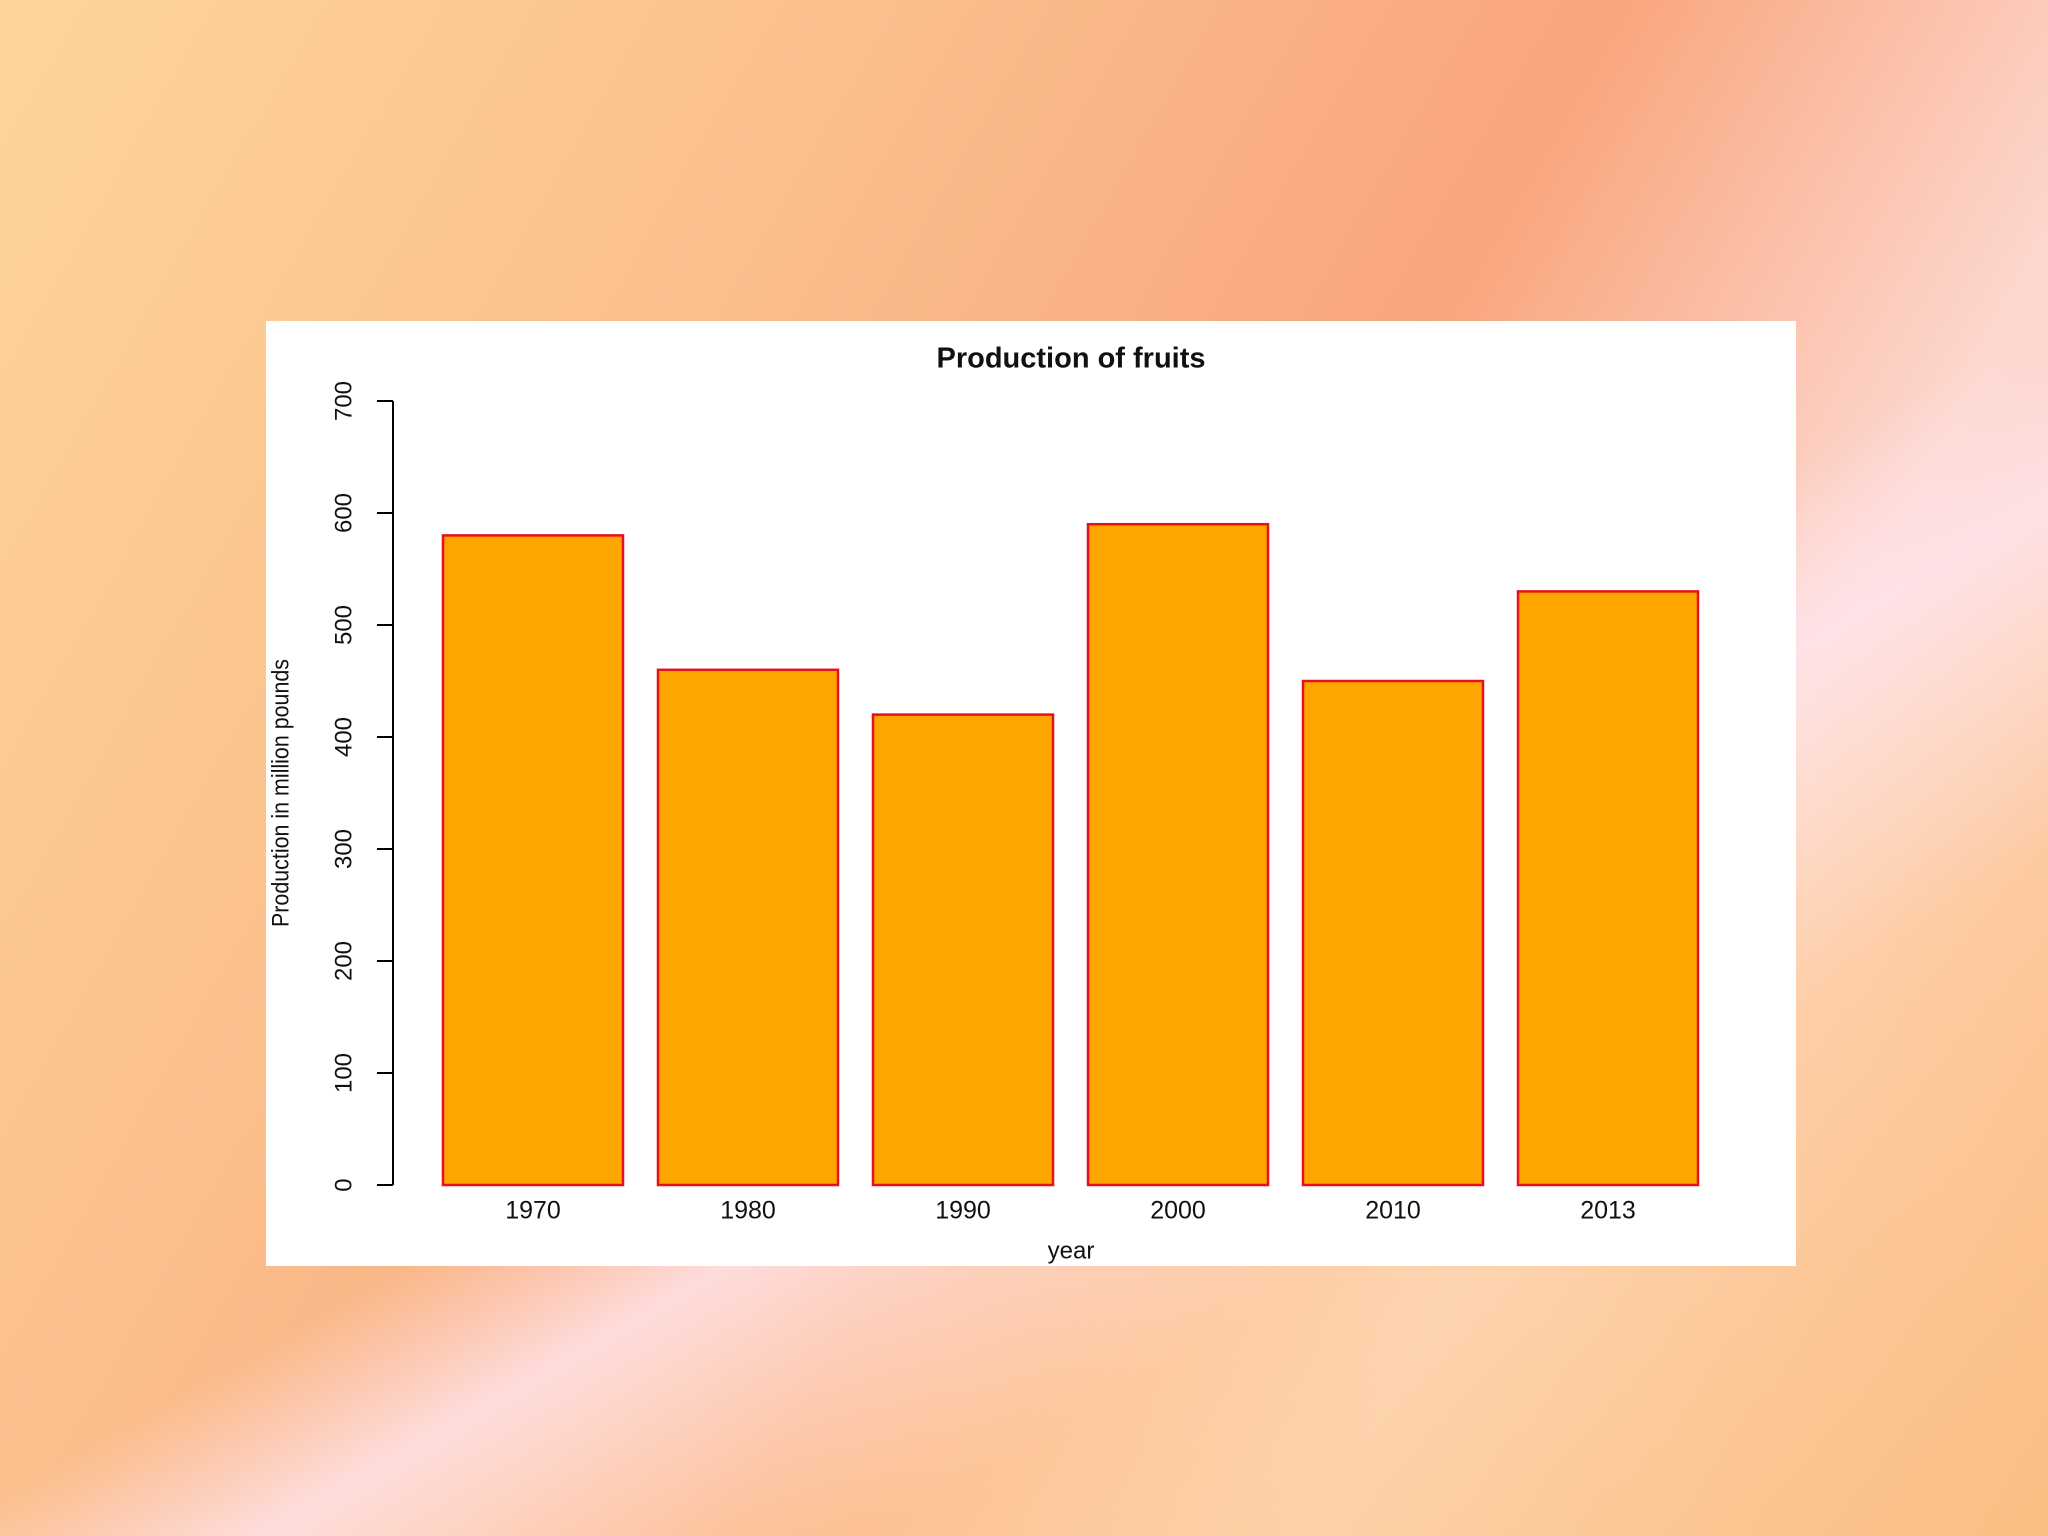 Image resolution: width=2048 pixels, height=1536 pixels. What do you see at coordinates (1071, 1250) in the screenshot?
I see `x-axis-label: year` at bounding box center [1071, 1250].